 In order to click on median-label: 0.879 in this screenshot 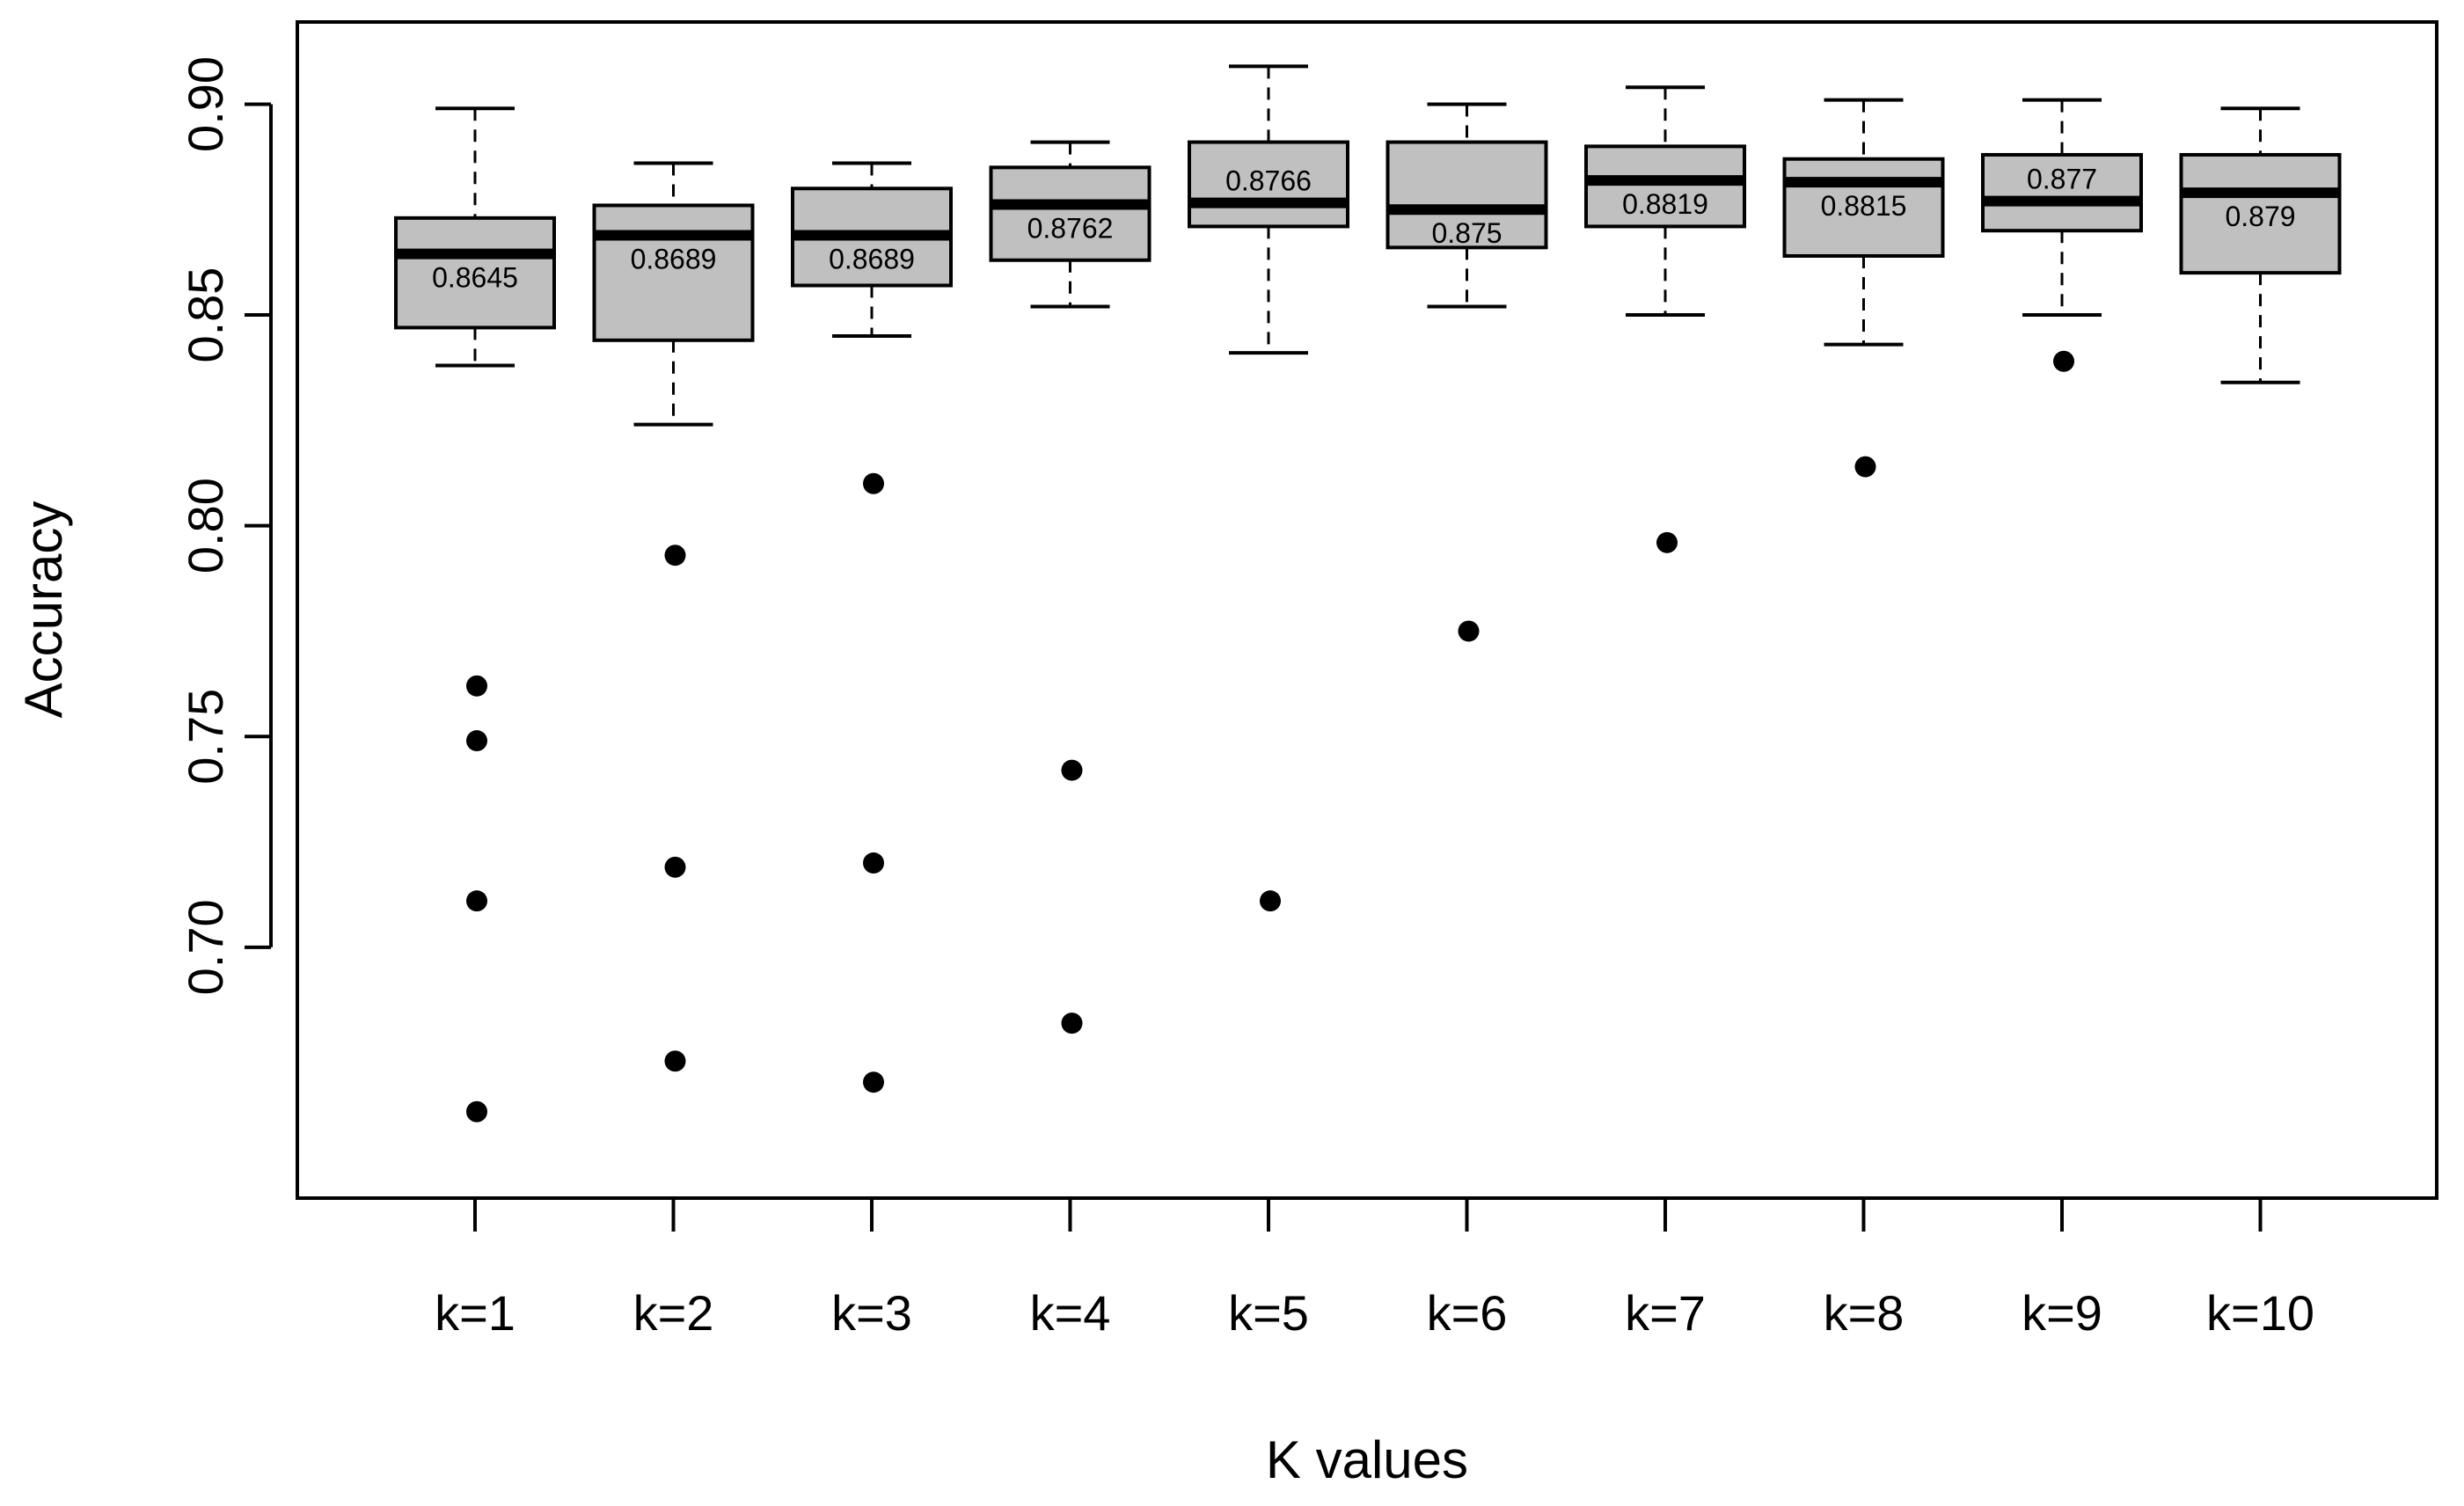, I will do `click(2260, 216)`.